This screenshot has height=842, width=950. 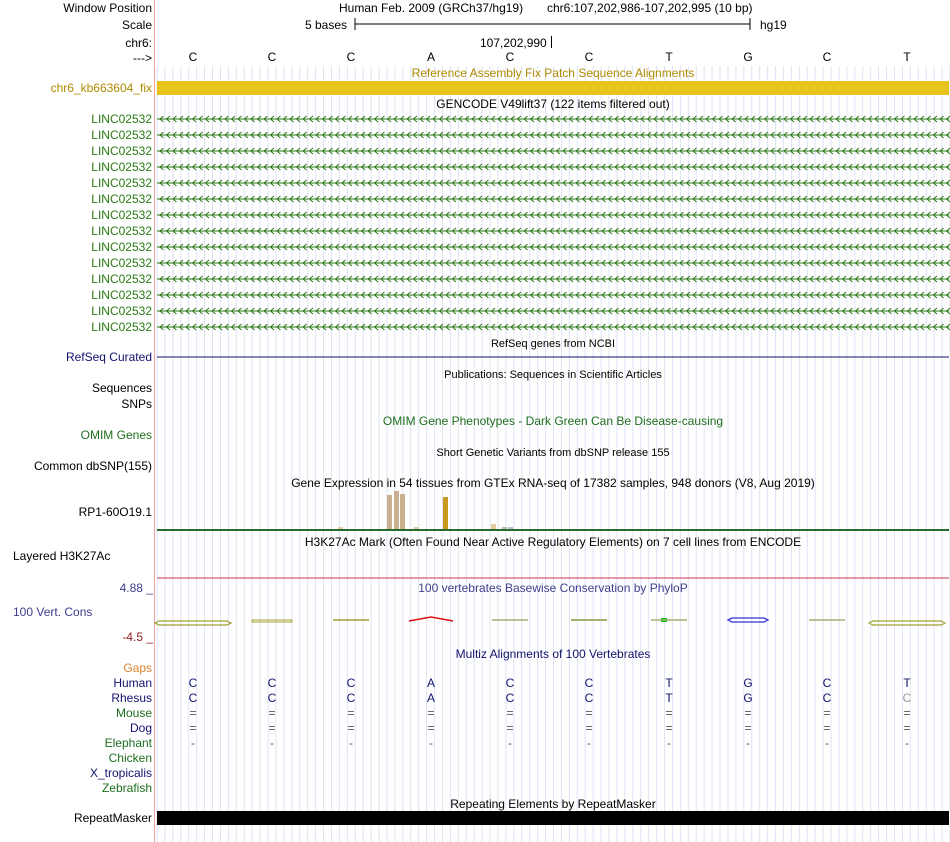 What do you see at coordinates (137, 637) in the screenshot?
I see `phylop-min: -4.5 _` at bounding box center [137, 637].